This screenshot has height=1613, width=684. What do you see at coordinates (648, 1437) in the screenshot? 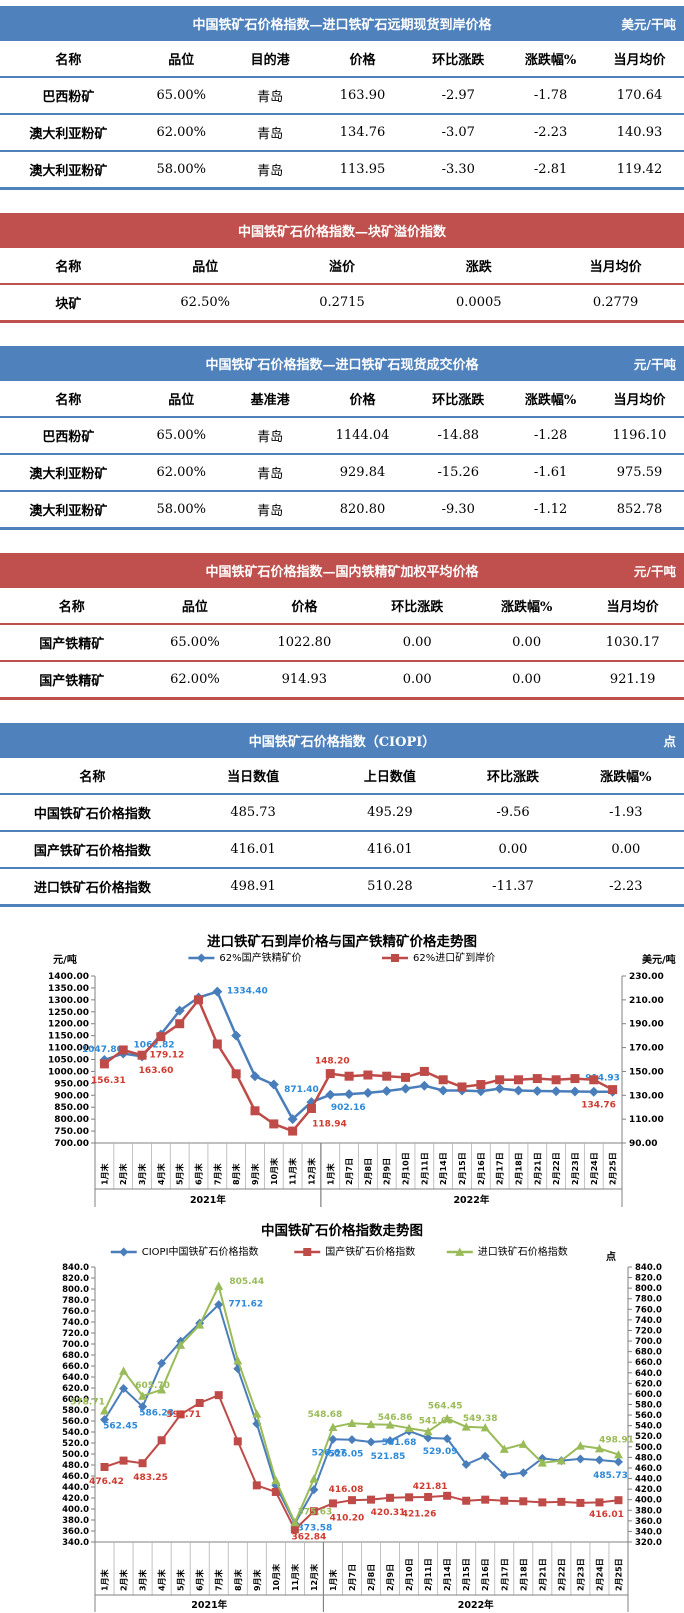
I see `y-tick-right: 520.0` at bounding box center [648, 1437].